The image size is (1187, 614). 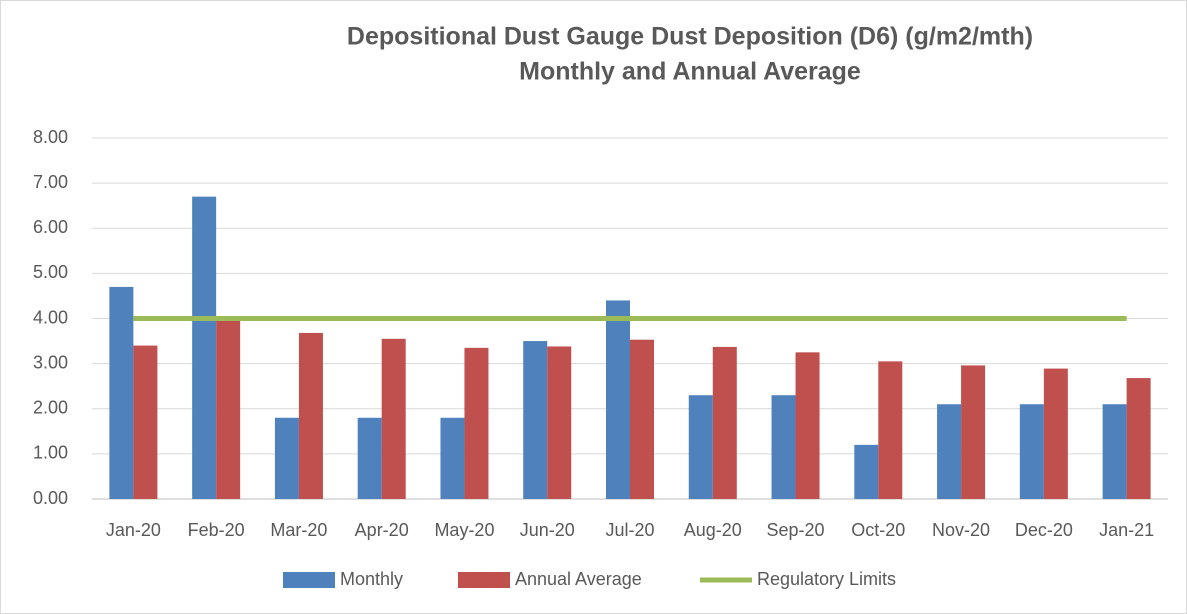 What do you see at coordinates (826, 579) in the screenshot?
I see `legend-label: Regulatory Limits` at bounding box center [826, 579].